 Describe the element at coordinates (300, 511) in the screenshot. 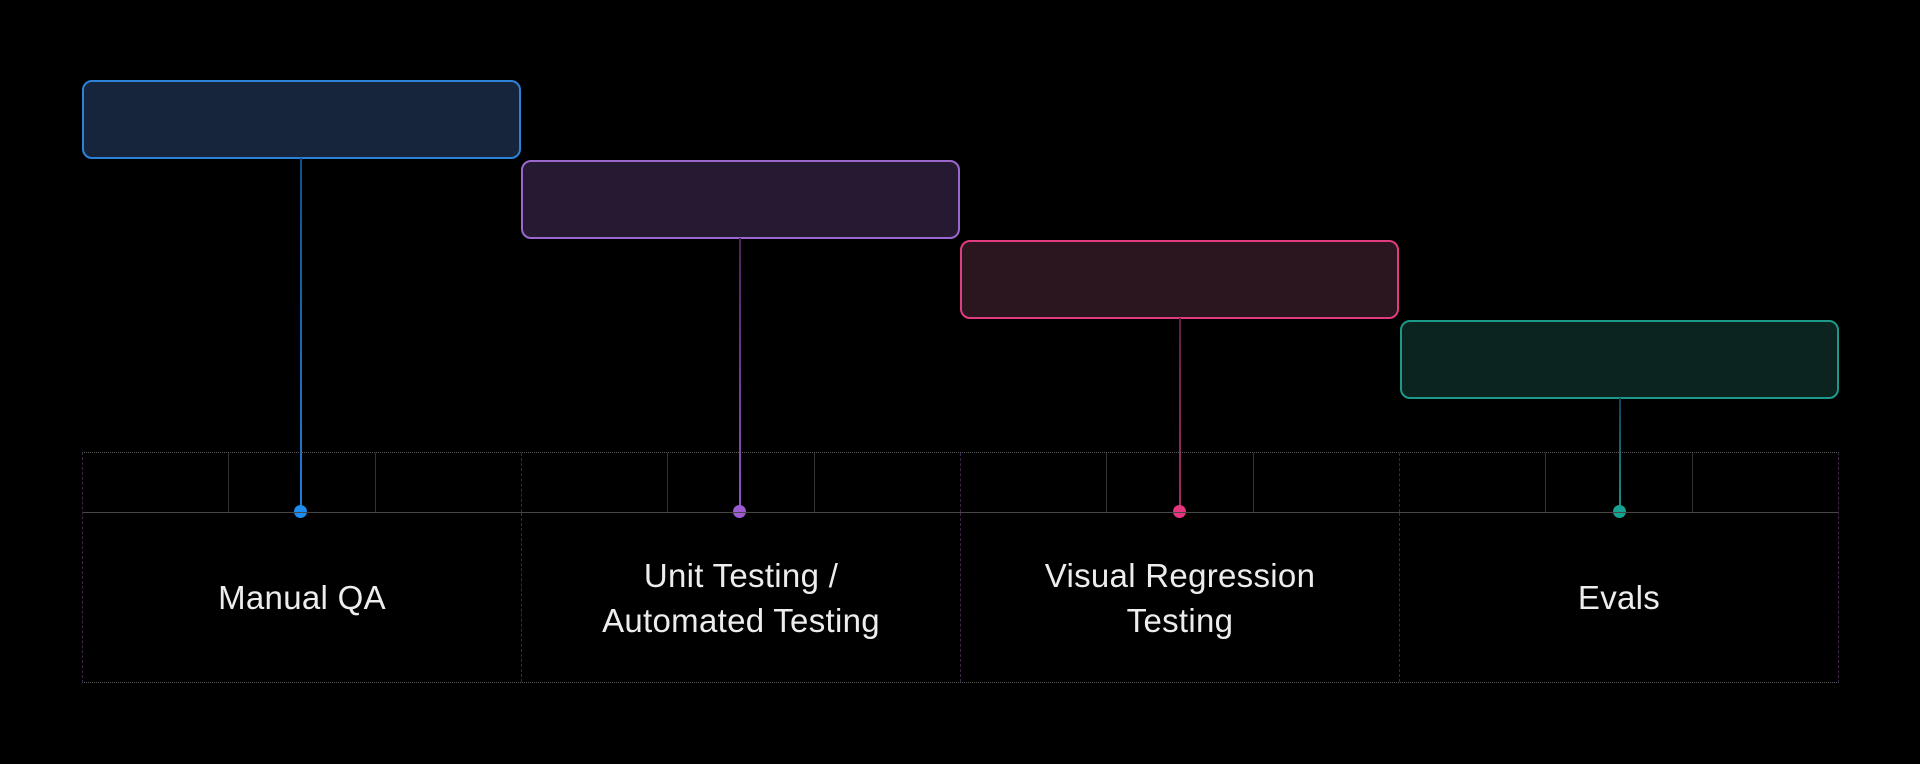

I see `timeline-dot-manual-qa` at that location.